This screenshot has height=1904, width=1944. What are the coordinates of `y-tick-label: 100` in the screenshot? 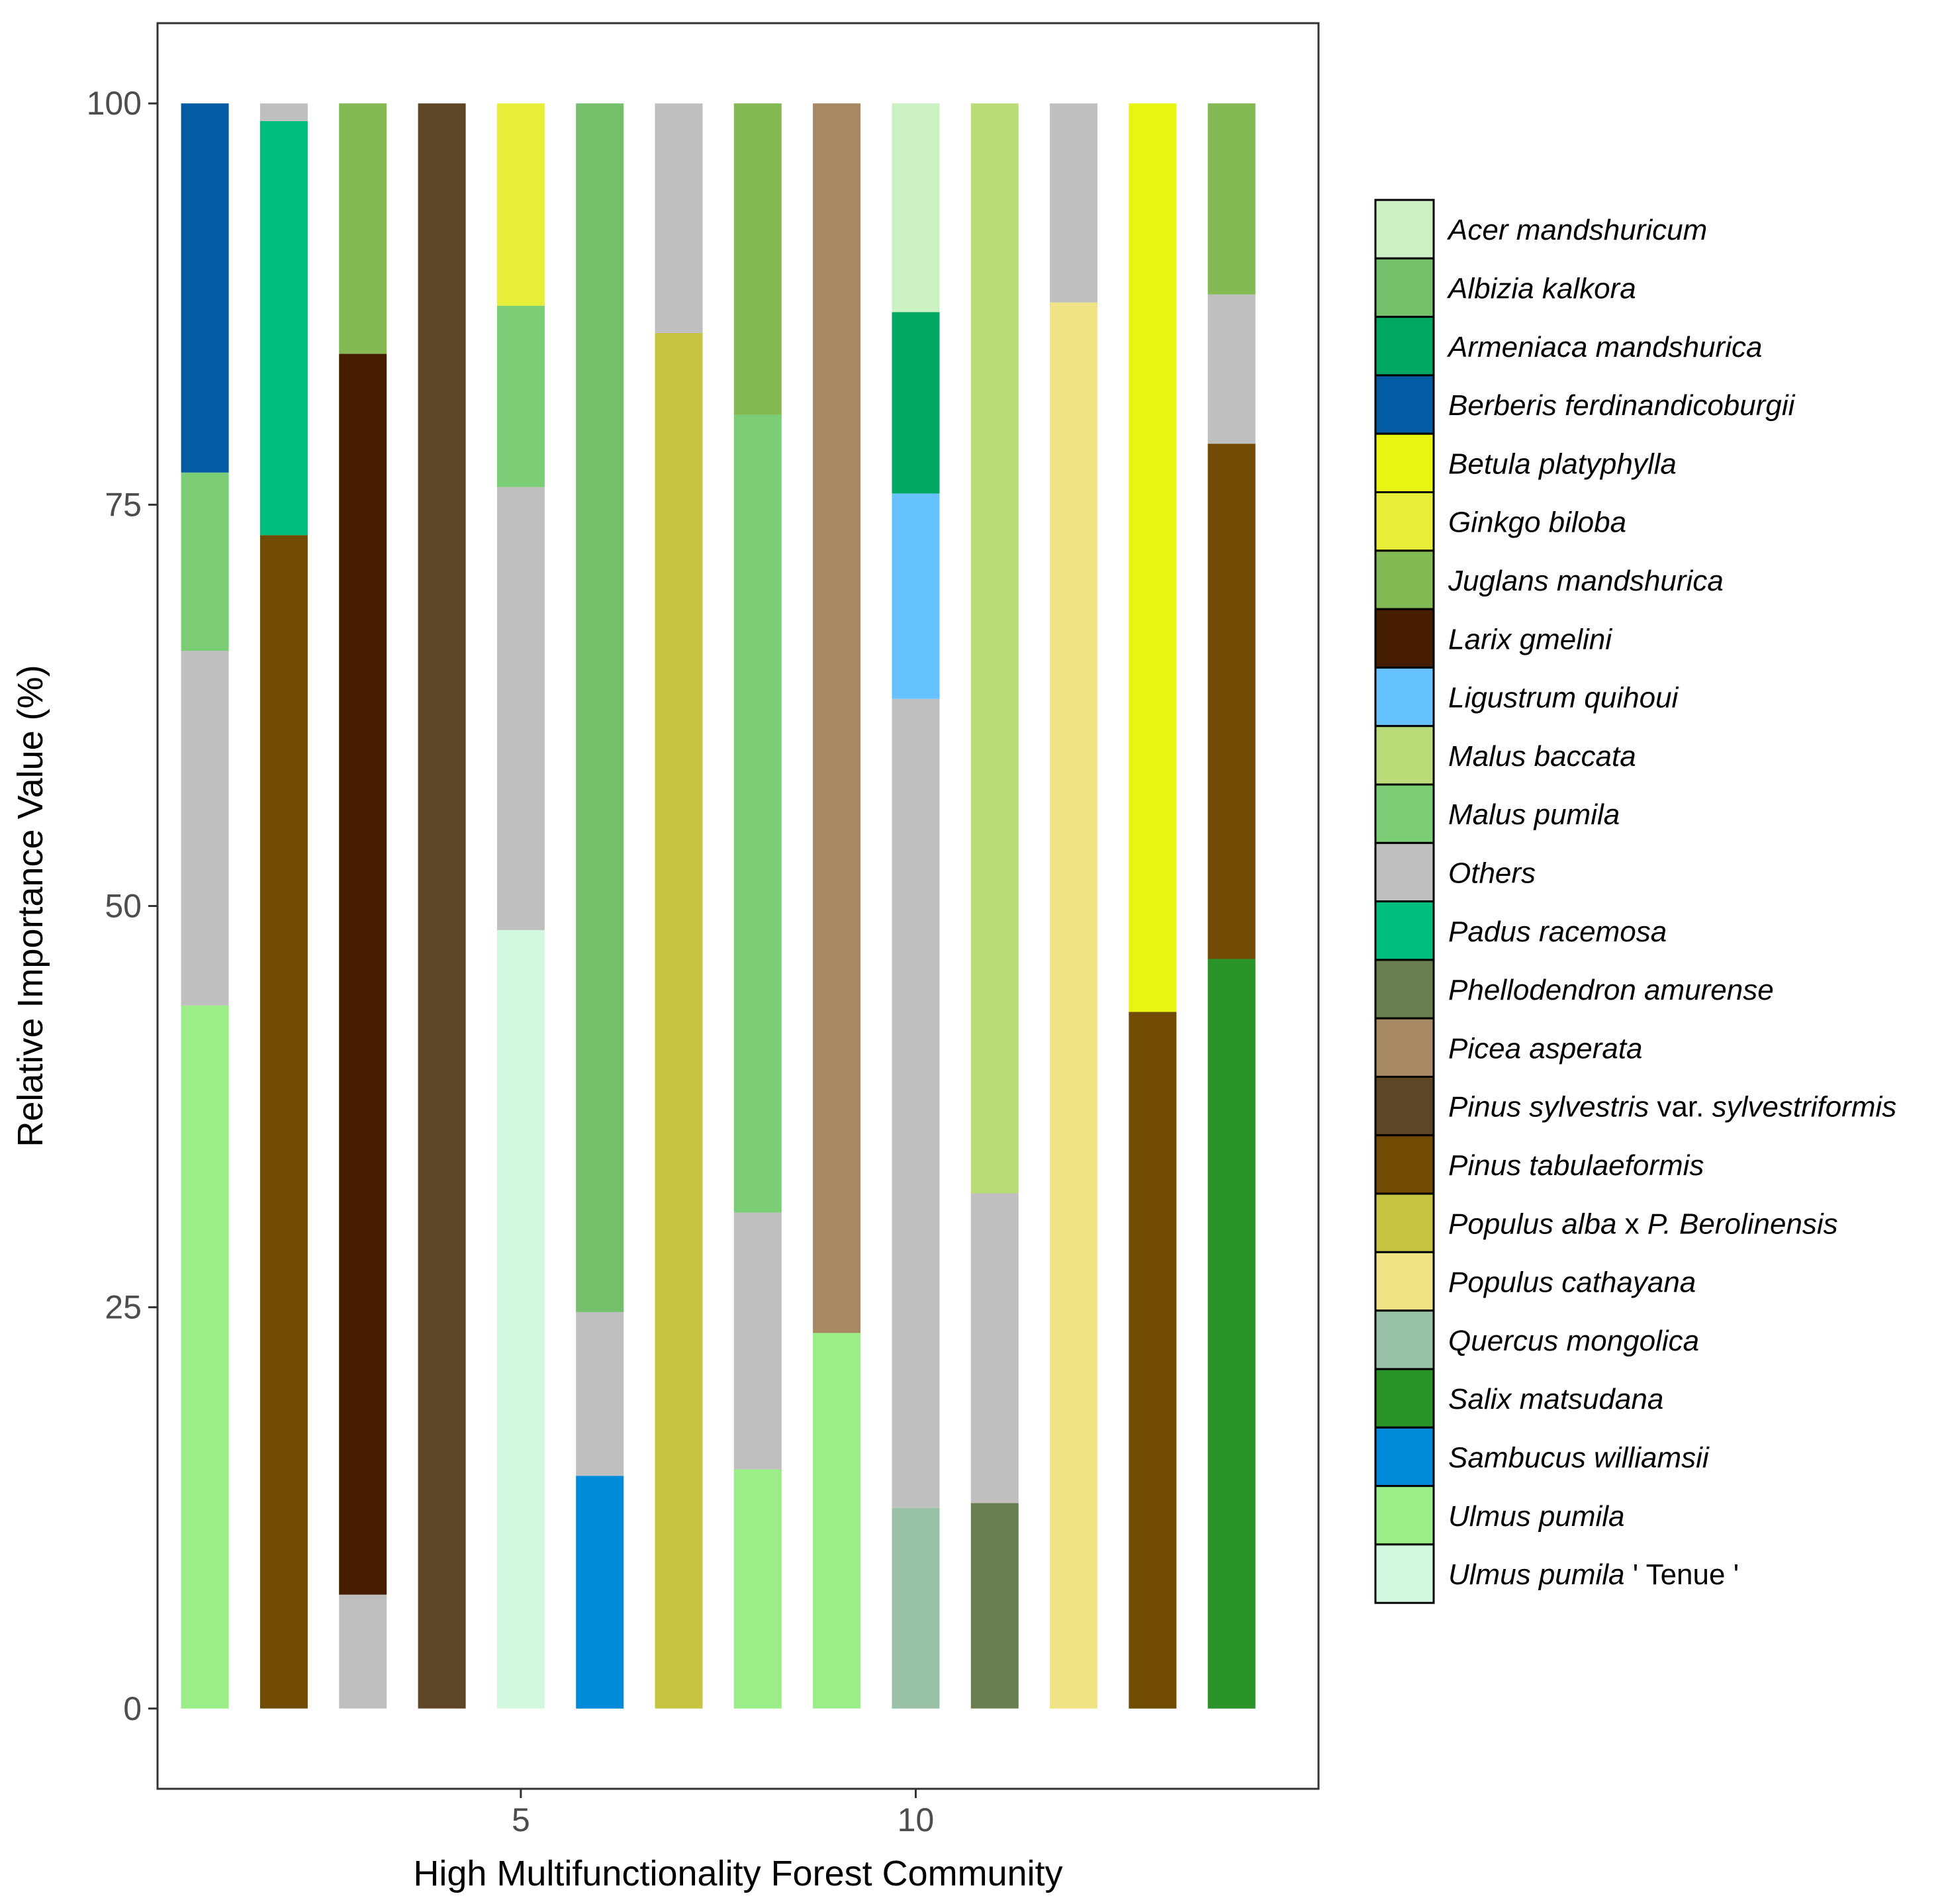 It's located at (114, 103).